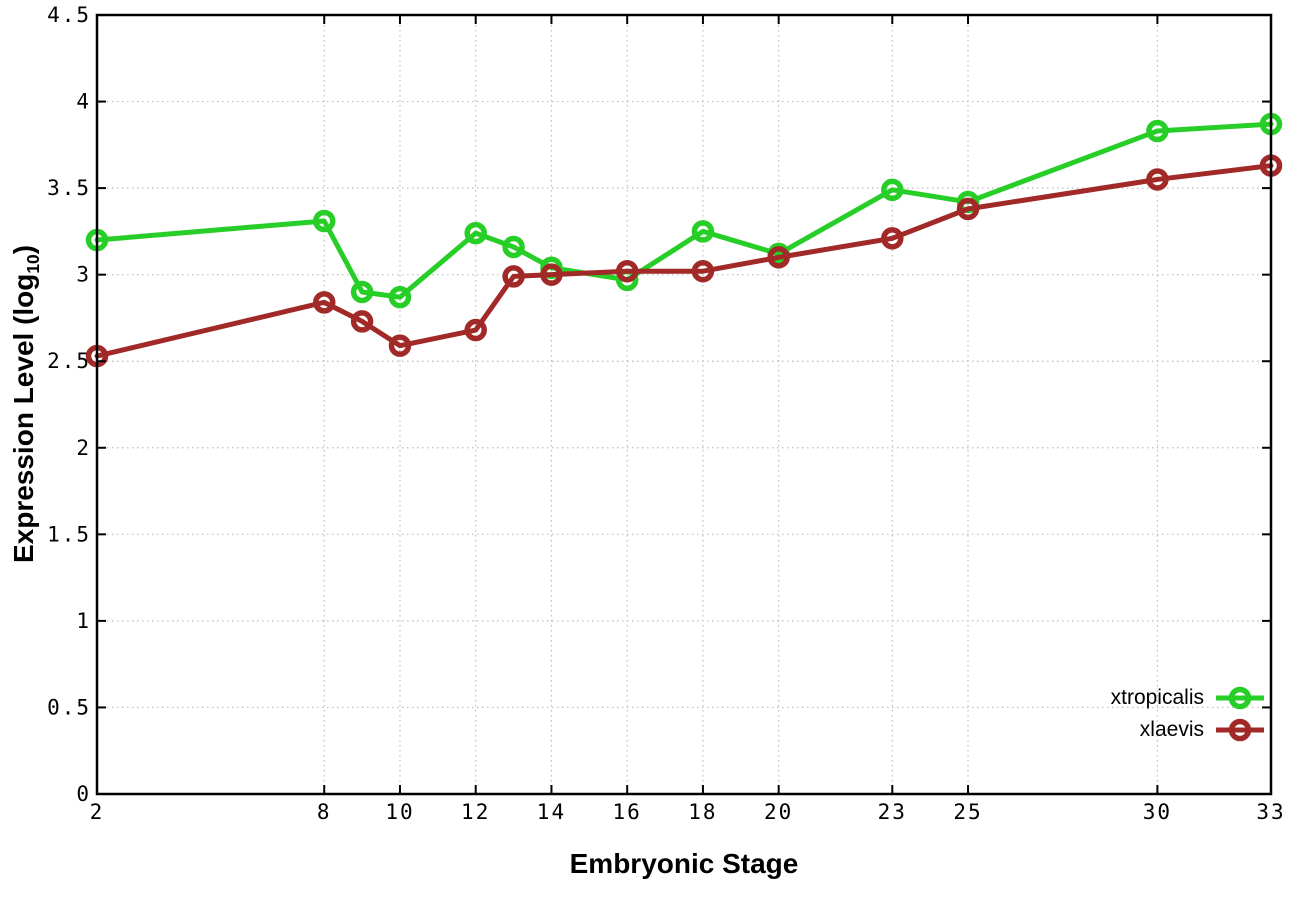 The image size is (1296, 907). I want to click on legend-item-xtropicalis: xtropicalis, so click(1188, 698).